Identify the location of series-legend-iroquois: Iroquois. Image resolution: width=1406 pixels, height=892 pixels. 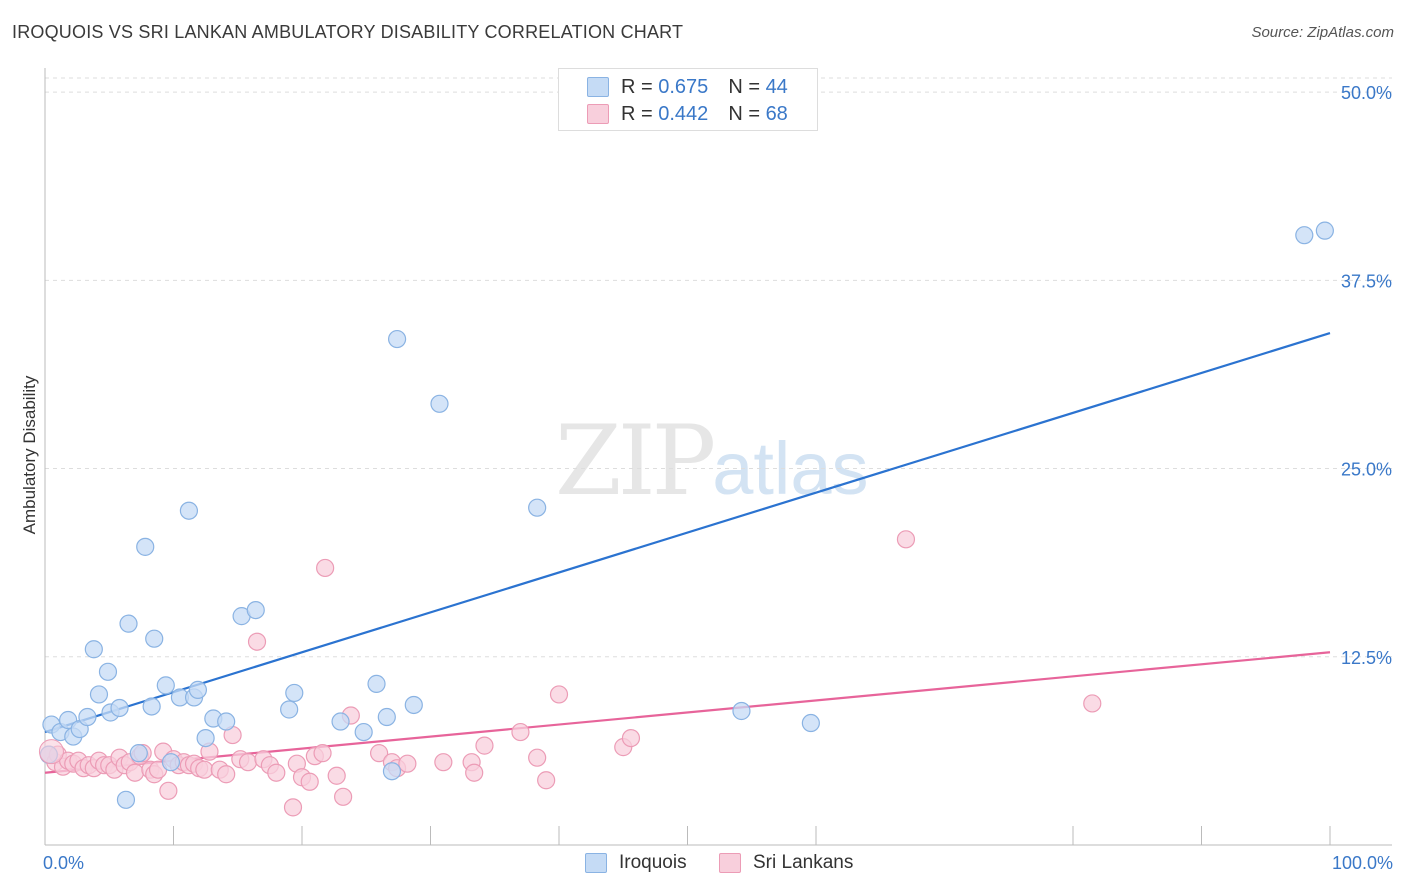
(636, 863).